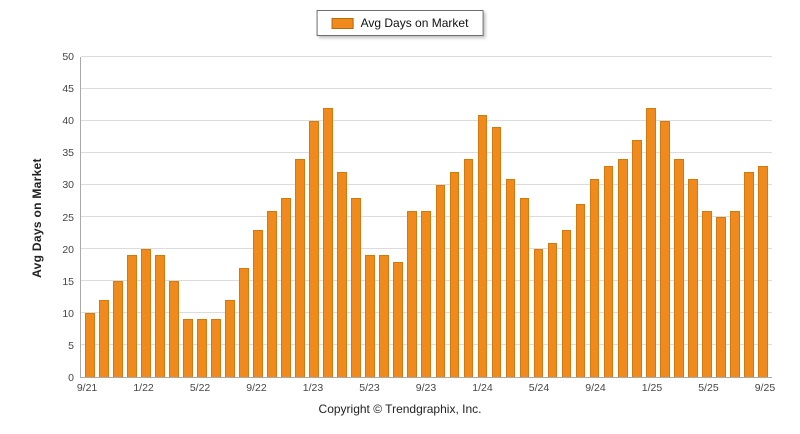 This screenshot has width=800, height=434. What do you see at coordinates (68, 153) in the screenshot?
I see `y-tick-label: 35` at bounding box center [68, 153].